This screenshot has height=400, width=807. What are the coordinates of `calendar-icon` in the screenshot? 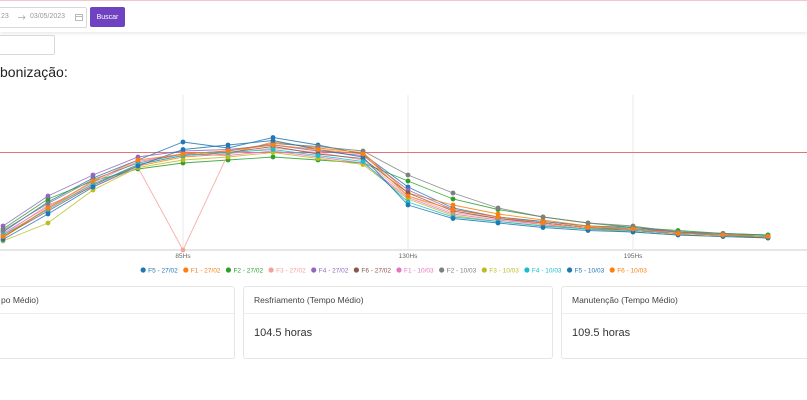 It's located at (79, 17).